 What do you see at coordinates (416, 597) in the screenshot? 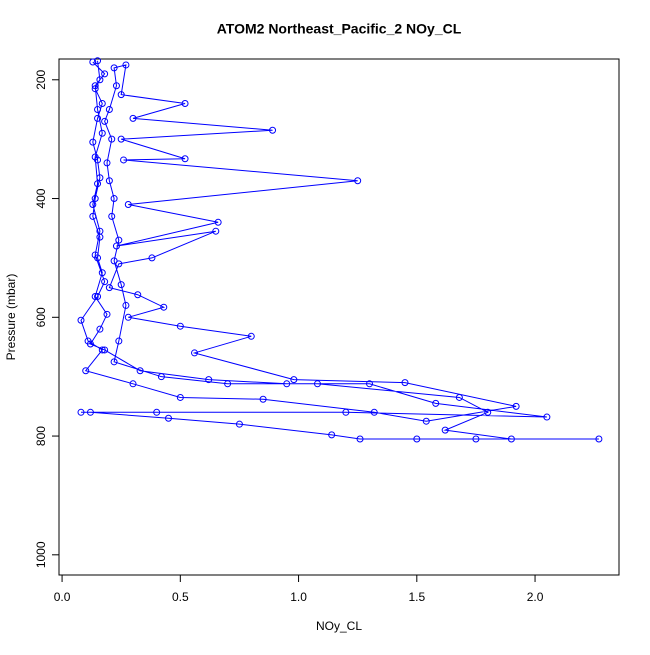
I see `x-tick-label: 1.5` at bounding box center [416, 597].